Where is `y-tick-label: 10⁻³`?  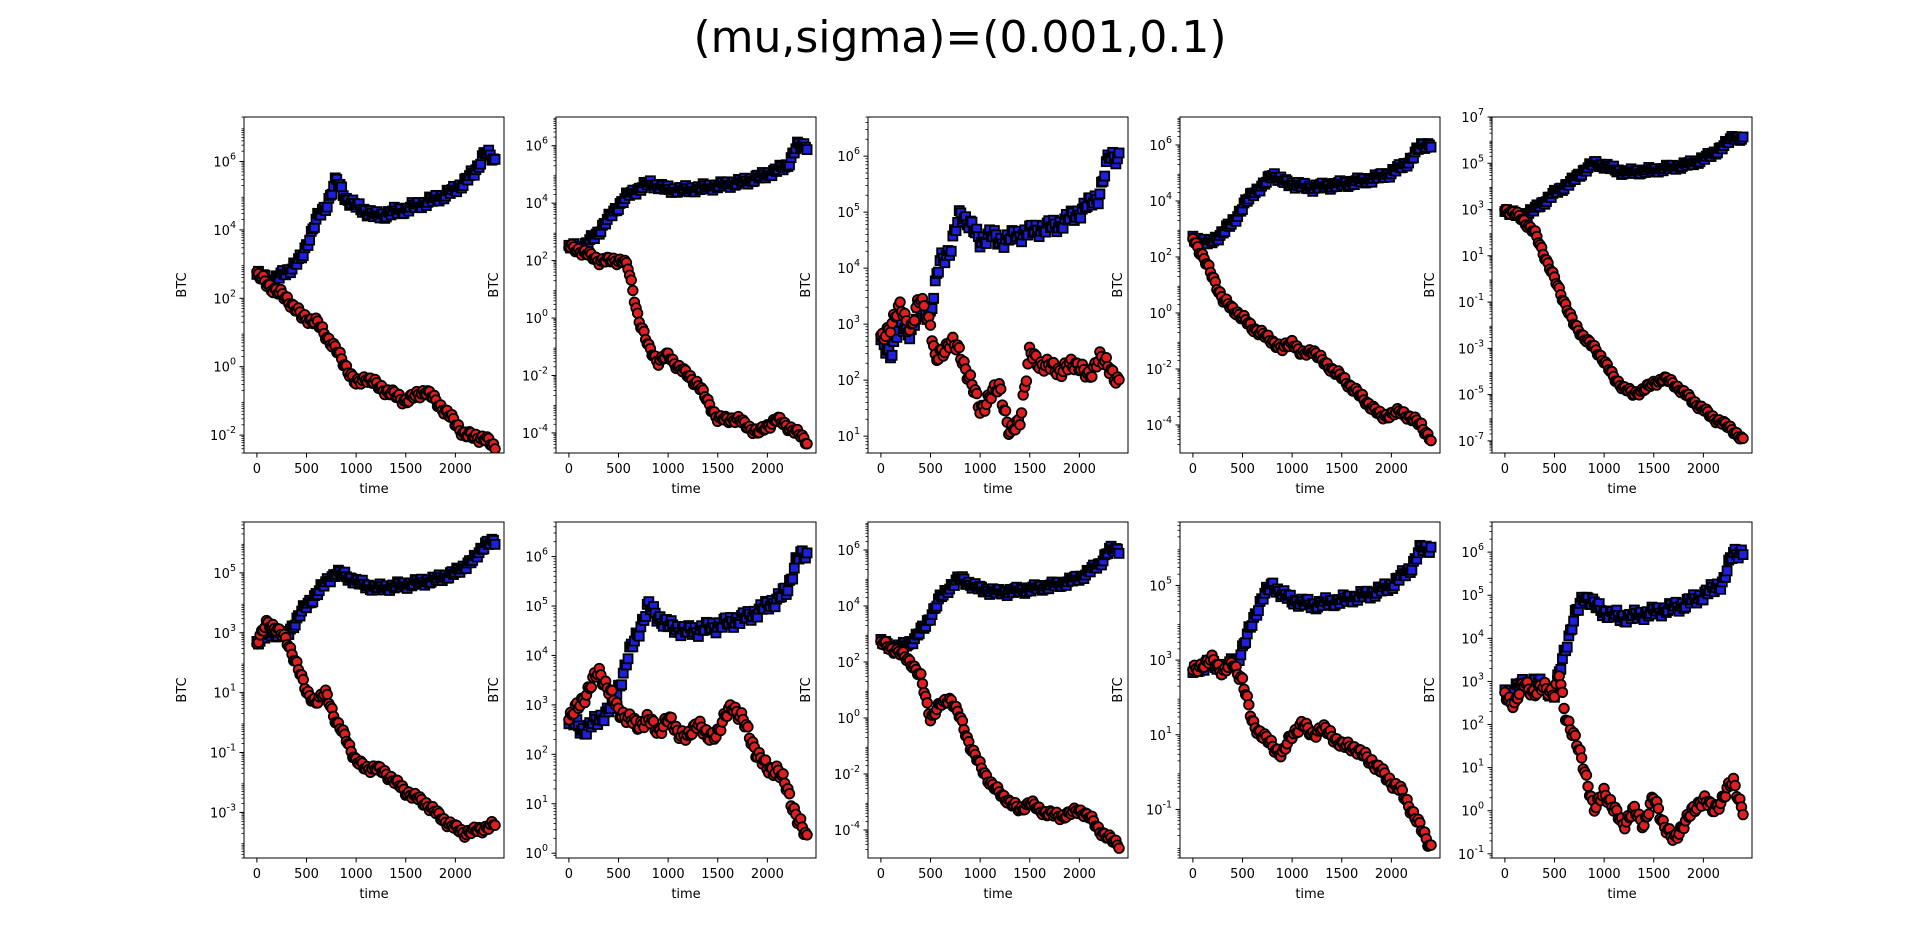
y-tick-label: 10⁻³ is located at coordinates (1471, 347).